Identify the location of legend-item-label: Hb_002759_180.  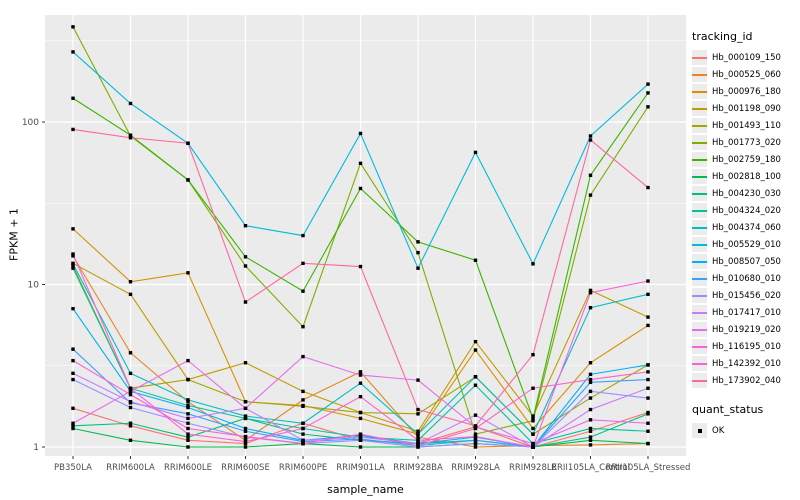
(746, 159).